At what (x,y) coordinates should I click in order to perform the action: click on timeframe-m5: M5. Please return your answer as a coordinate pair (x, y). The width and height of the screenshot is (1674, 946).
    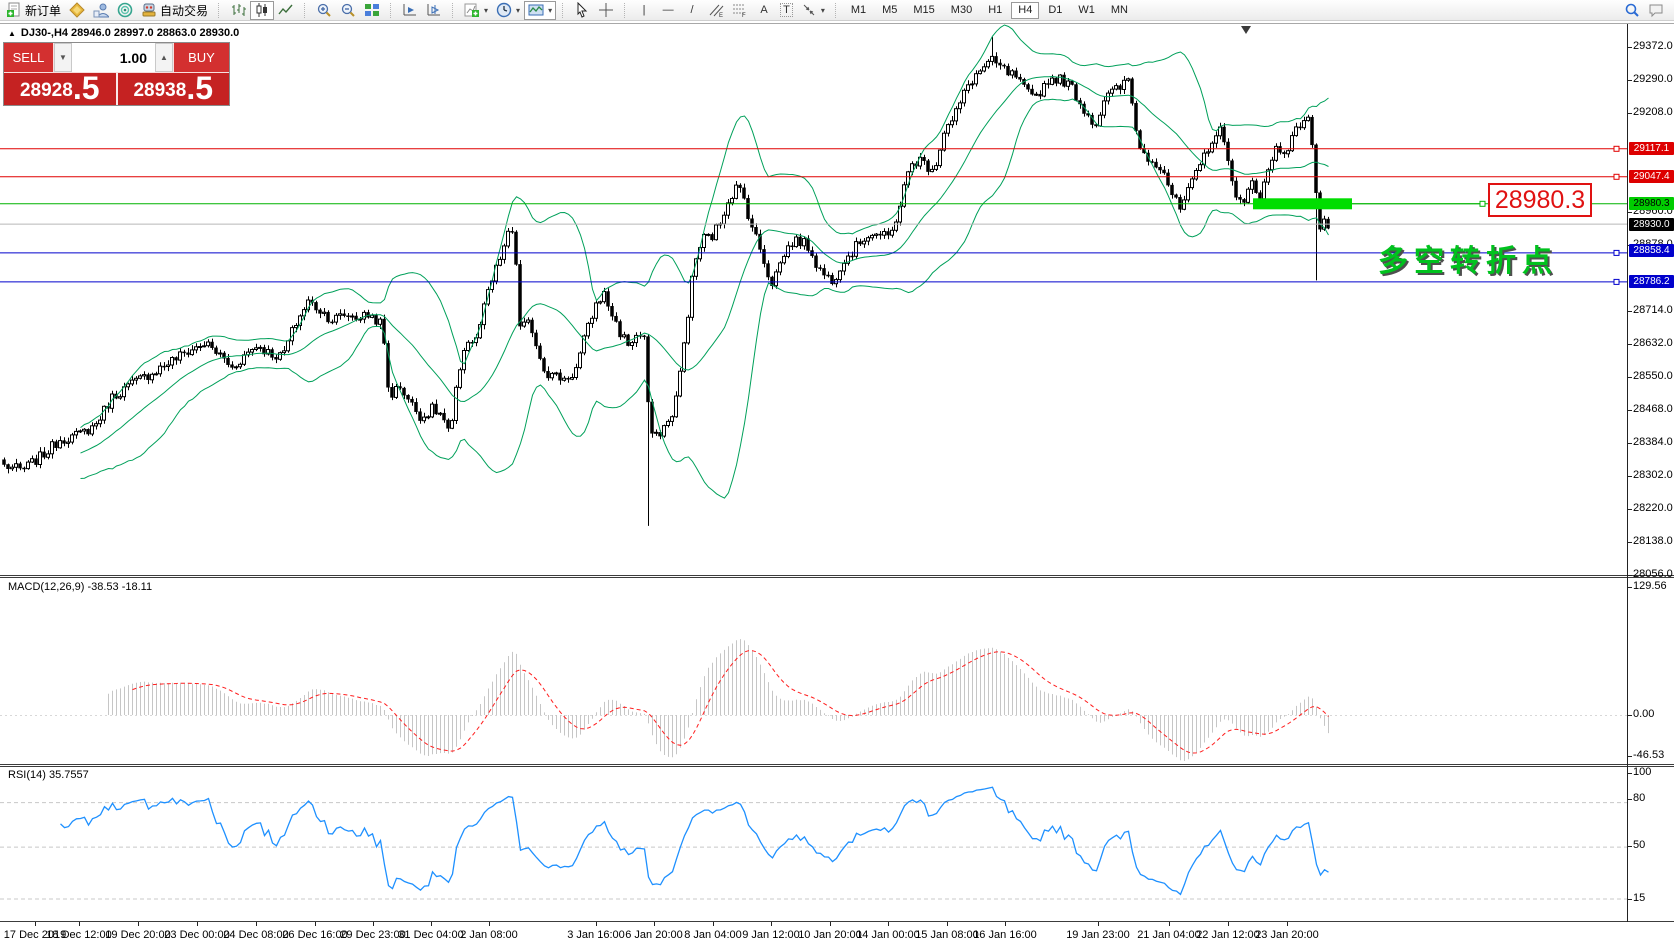
    Looking at the image, I should click on (889, 10).